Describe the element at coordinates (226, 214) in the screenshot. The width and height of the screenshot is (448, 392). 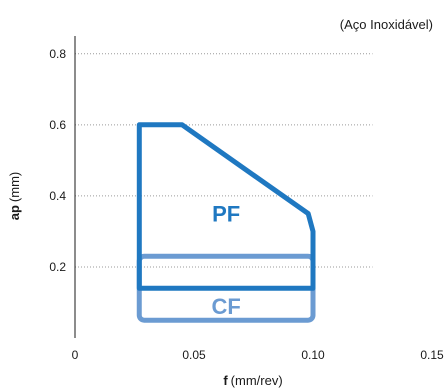
I see `region-pf-label: PF` at that location.